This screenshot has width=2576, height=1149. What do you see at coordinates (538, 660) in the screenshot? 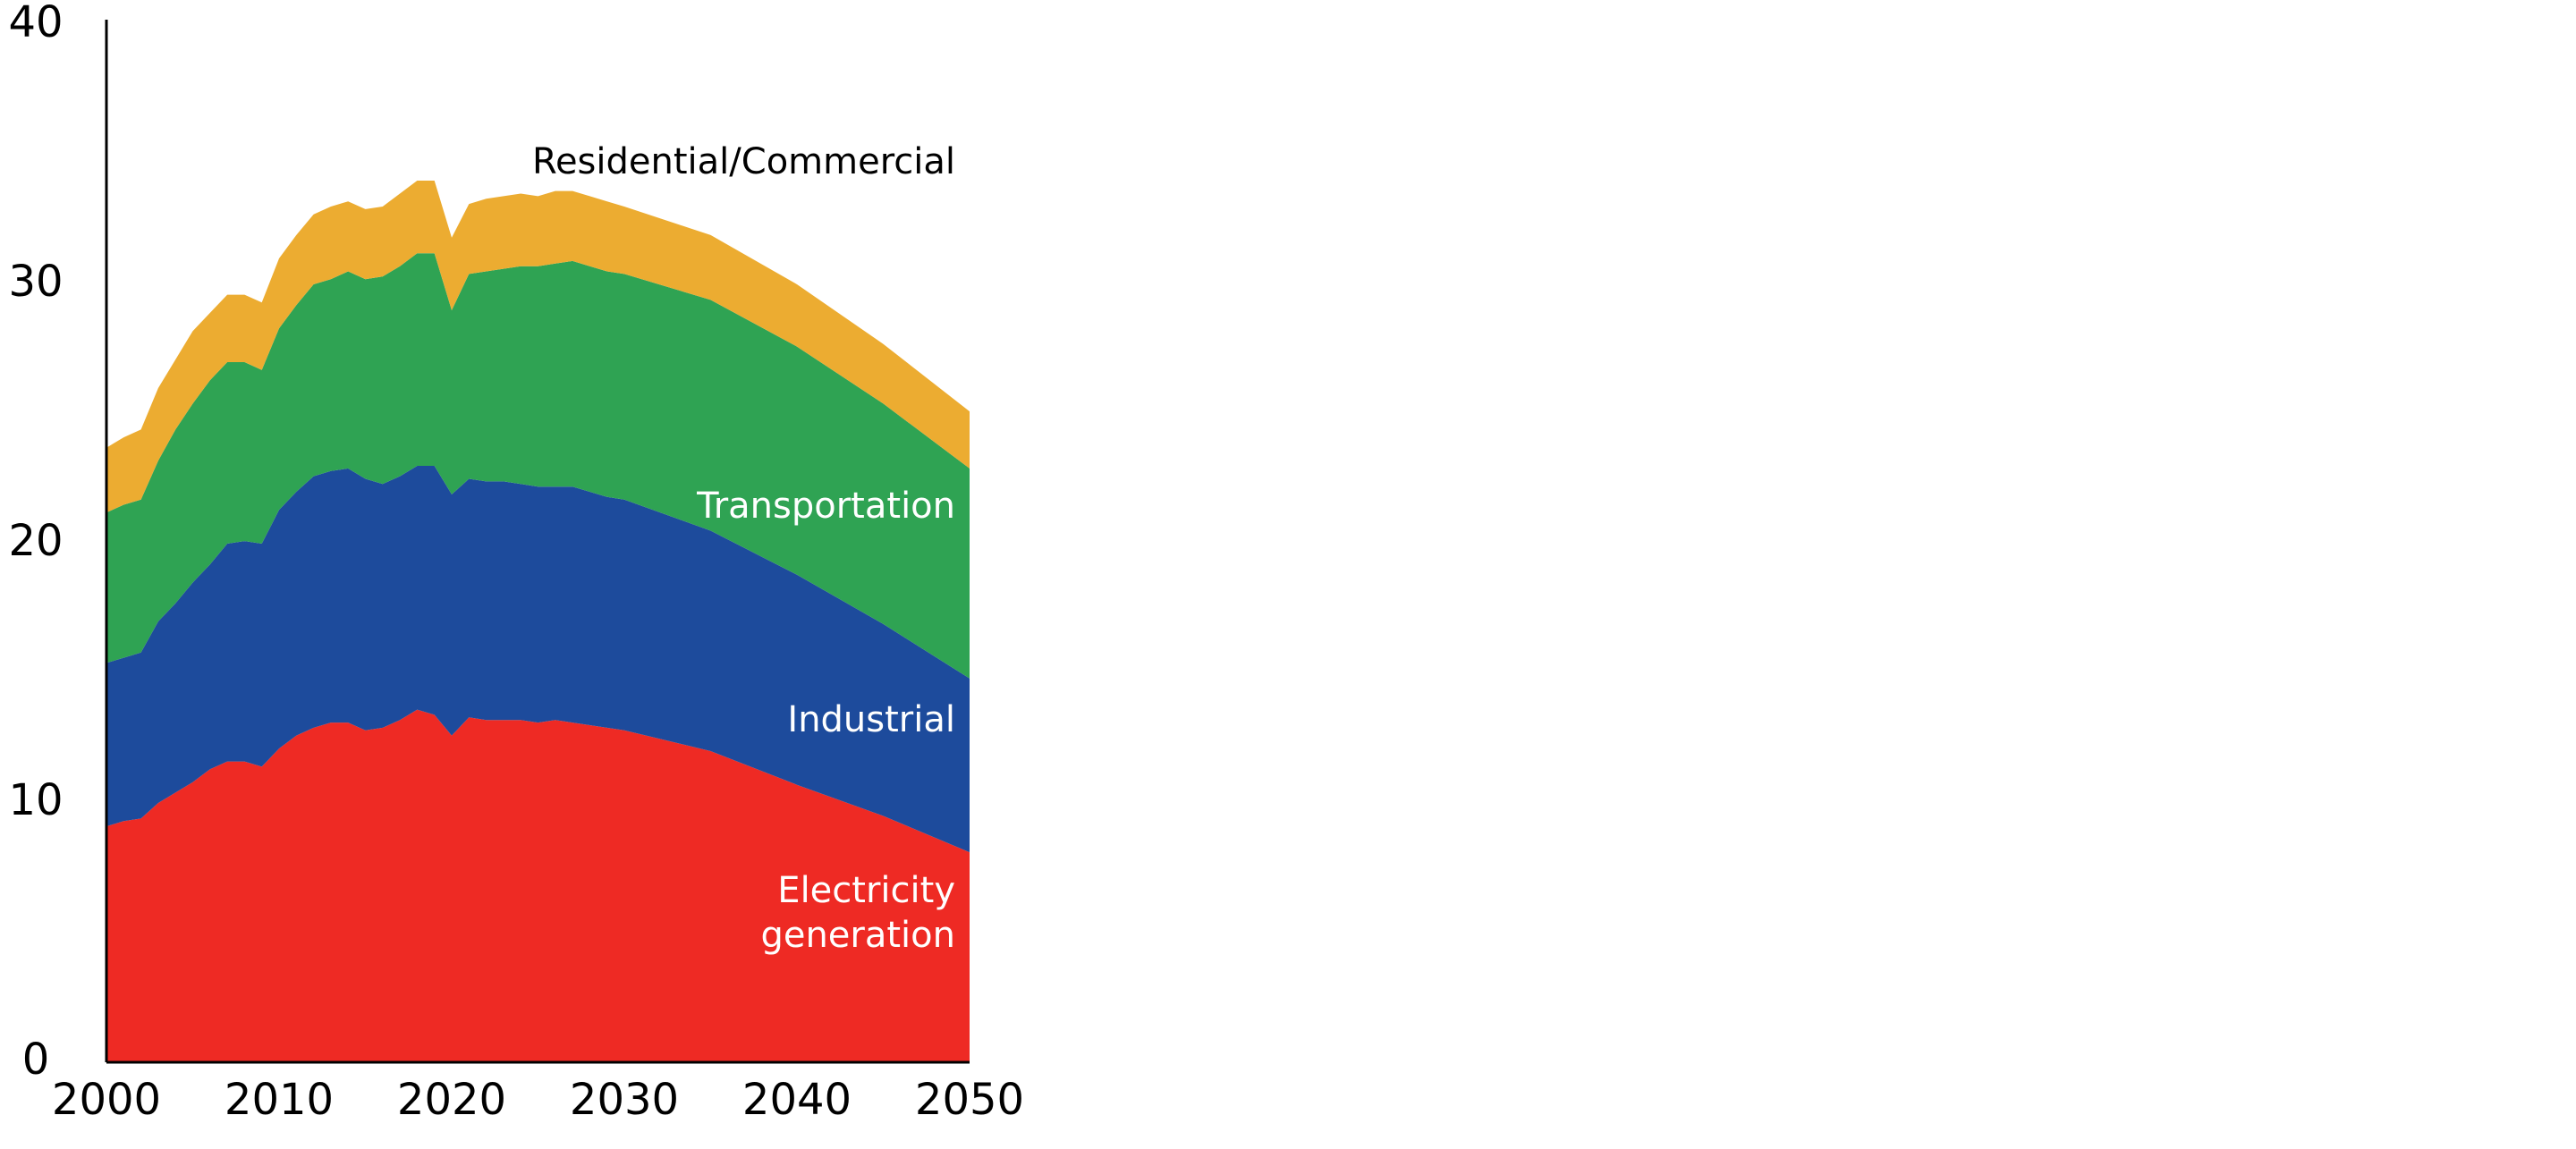
I see `area-industrial` at bounding box center [538, 660].